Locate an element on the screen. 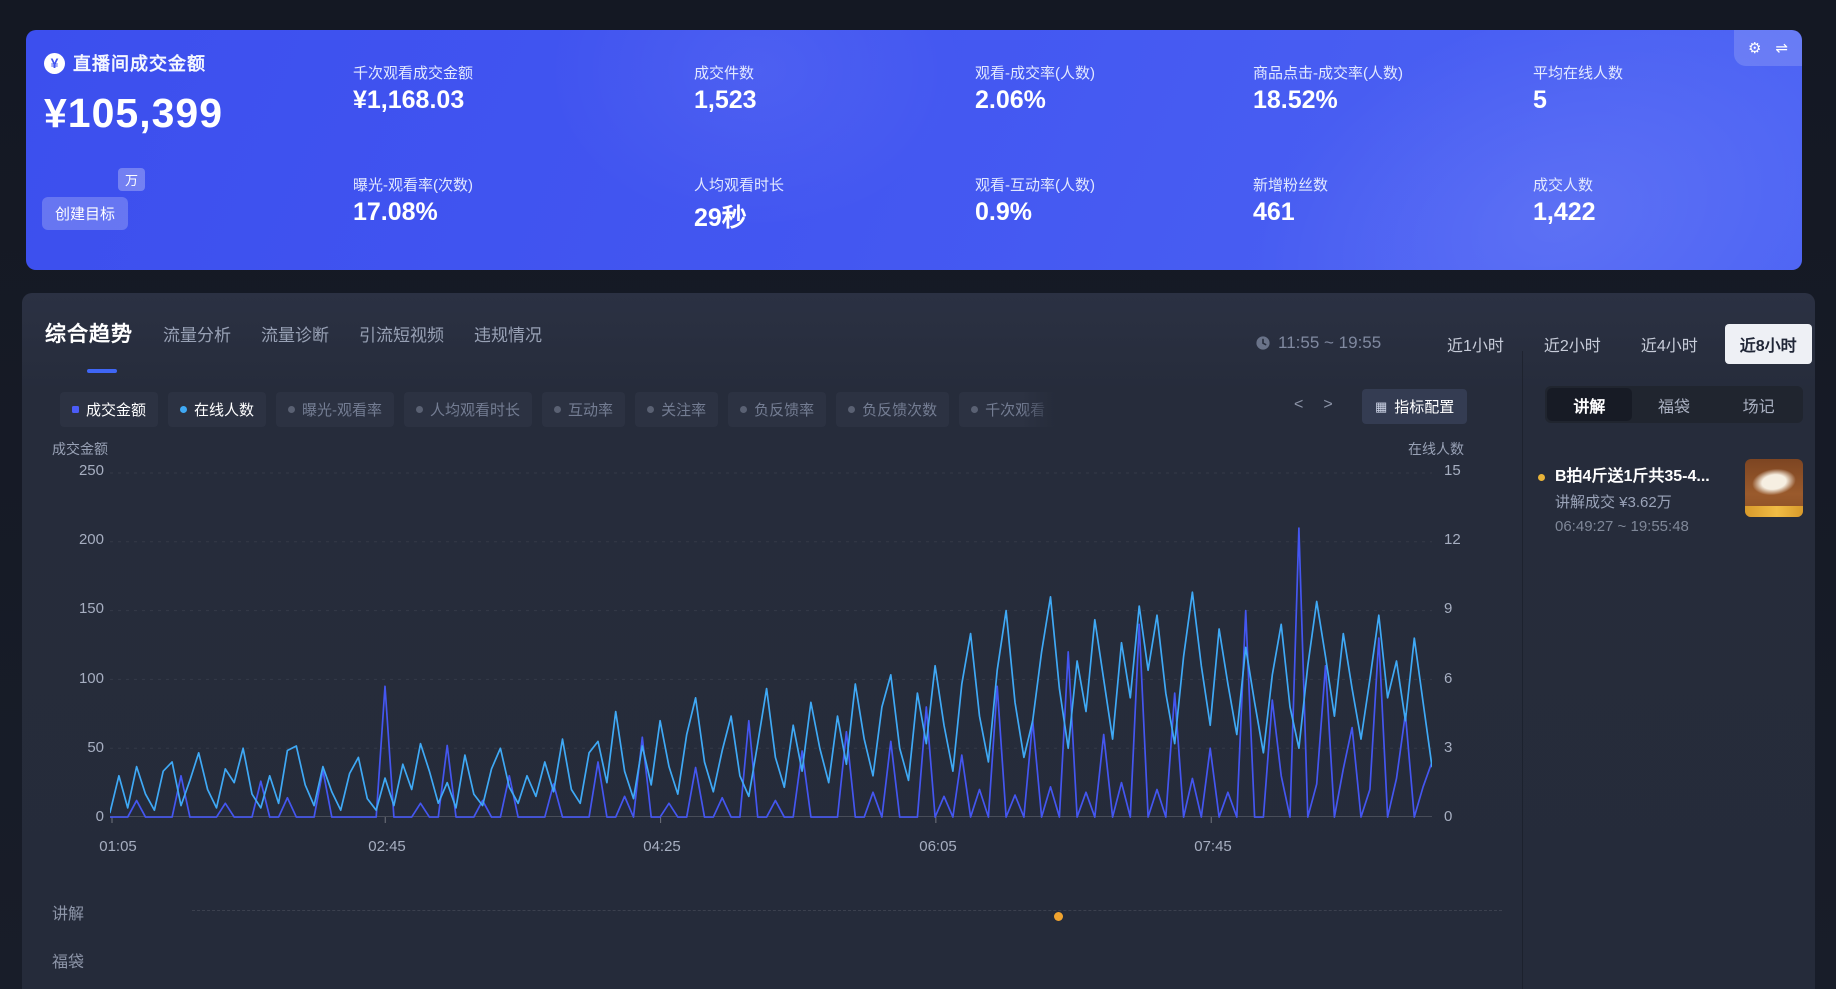 This screenshot has width=1836, height=989. panel-tabs: 综合趋势 流量分析 流量诊断 引流短视频 违规情况 is located at coordinates (293, 333).